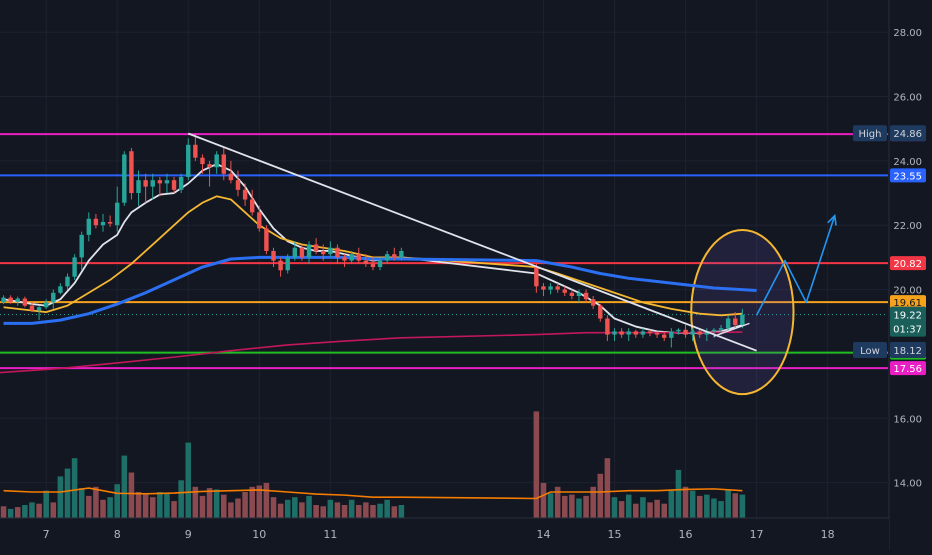  Describe the element at coordinates (832, 219) in the screenshot. I see `arrow-head` at that location.